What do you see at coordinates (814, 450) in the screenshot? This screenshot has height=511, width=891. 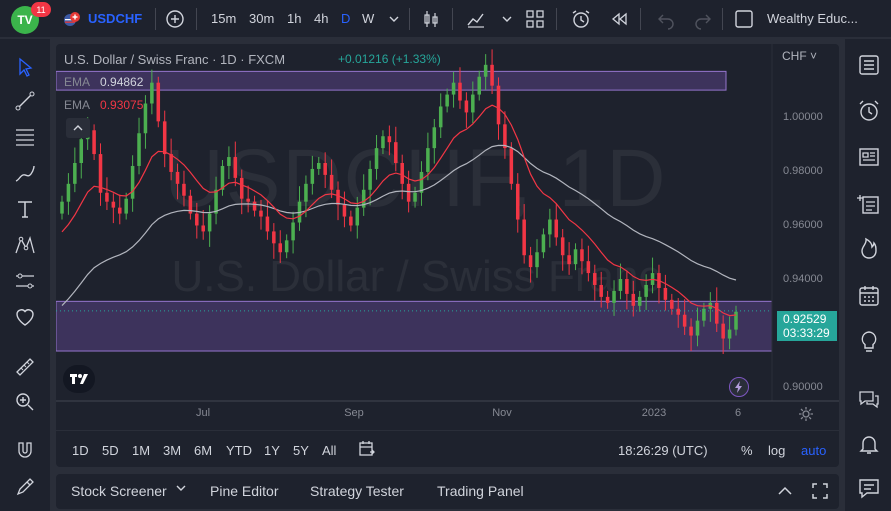 I see `auto-scale-toggle: auto` at bounding box center [814, 450].